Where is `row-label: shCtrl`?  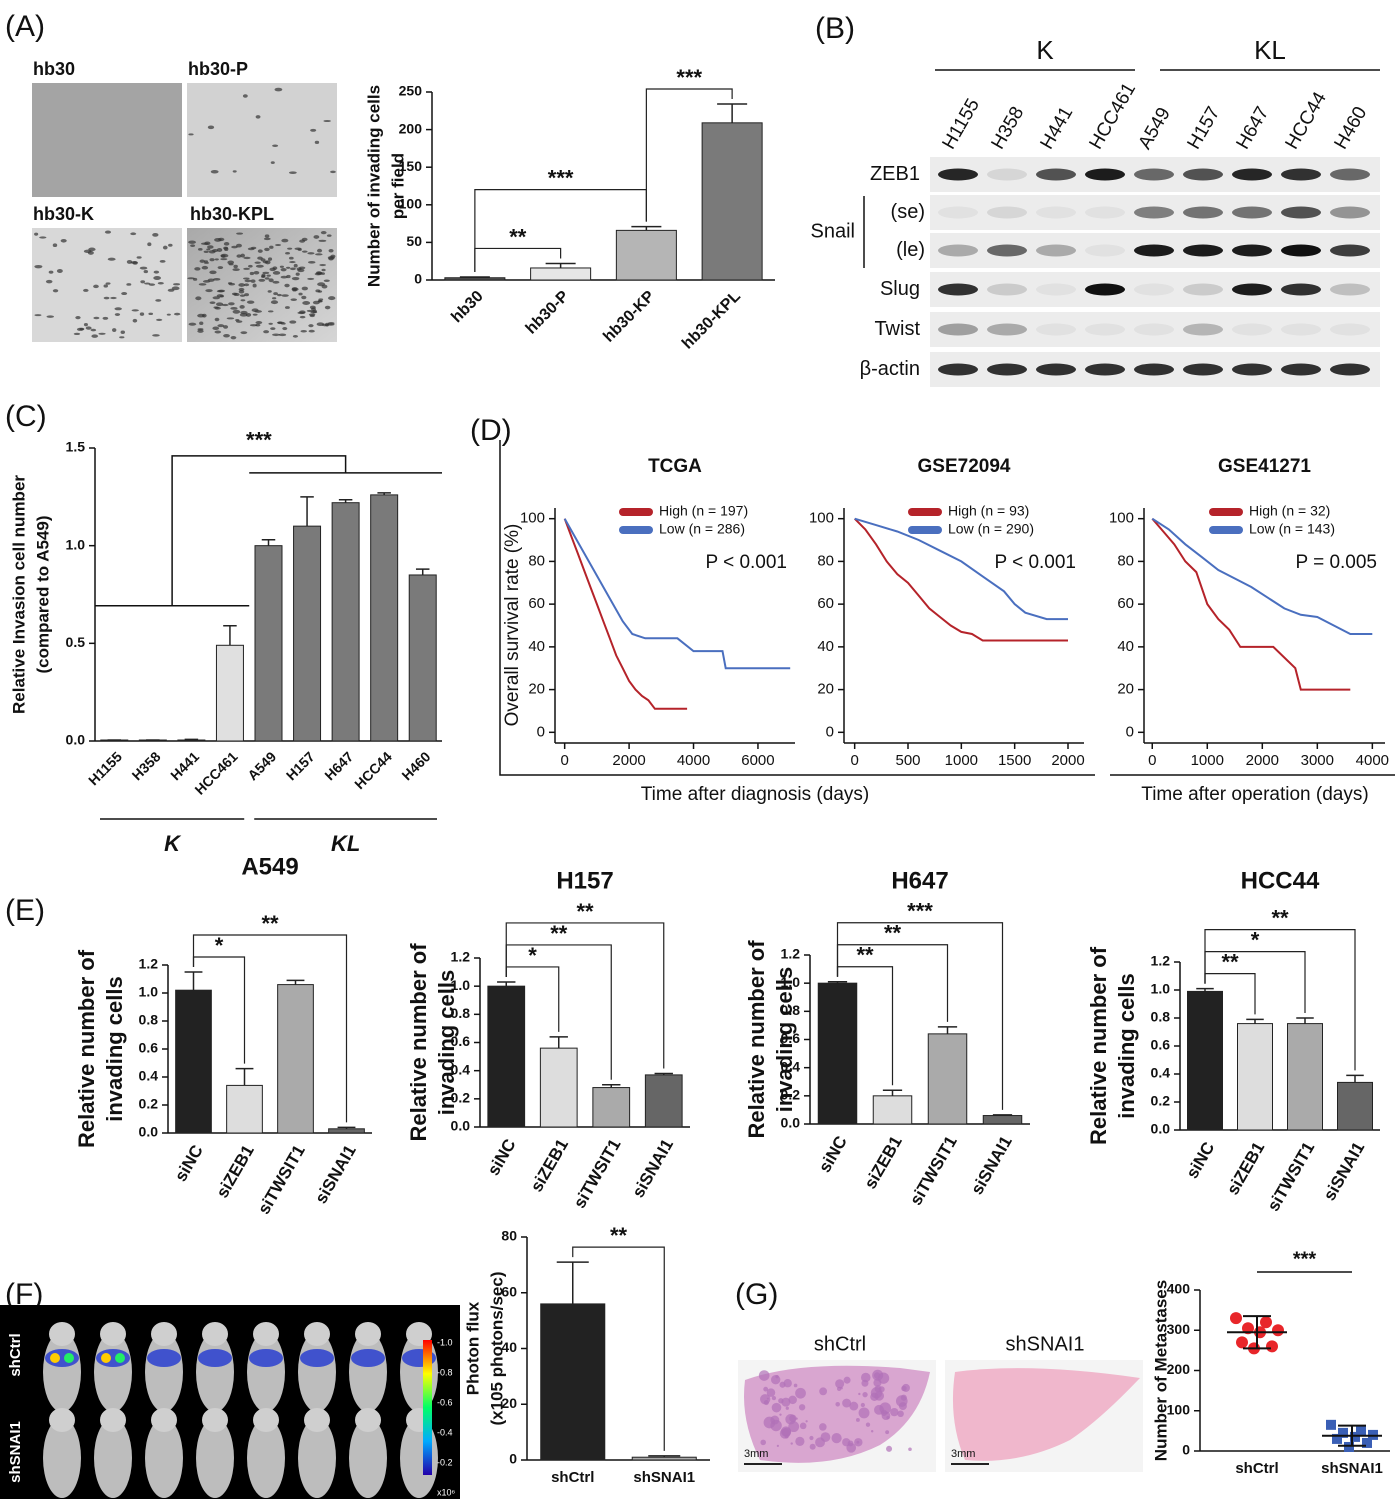
row-label: shCtrl is located at coordinates (15, 1354).